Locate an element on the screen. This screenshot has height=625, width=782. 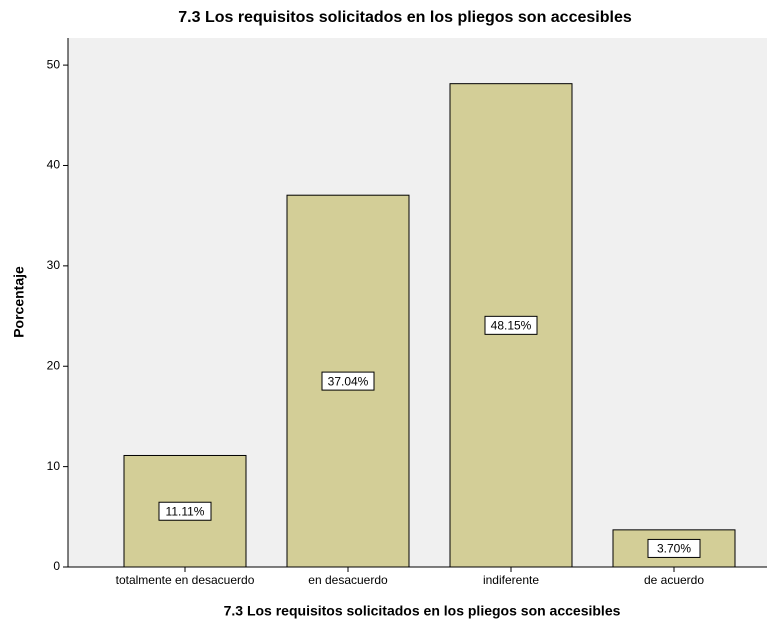
data-label: 3.70% is located at coordinates (674, 549).